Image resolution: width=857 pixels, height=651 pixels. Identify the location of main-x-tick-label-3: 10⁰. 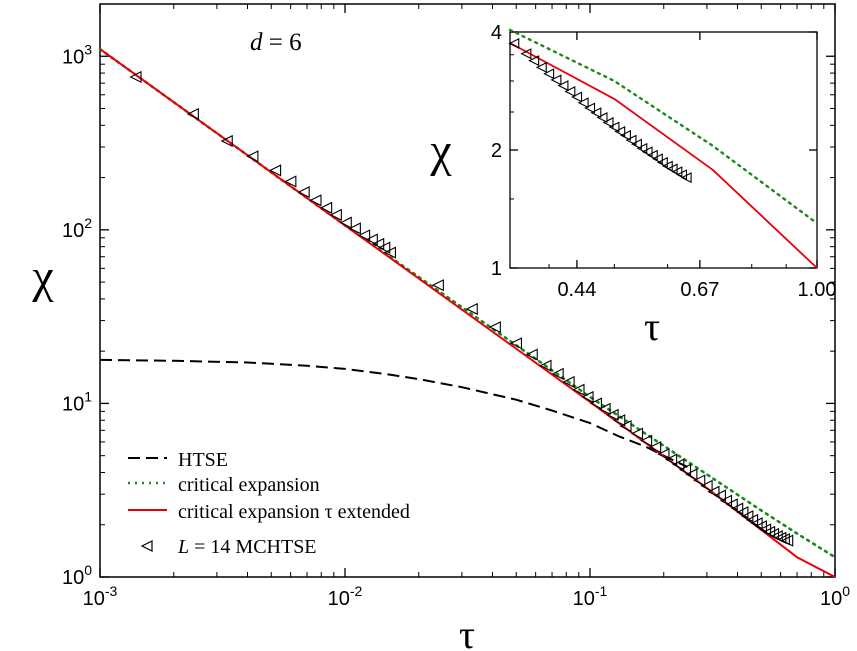
(835, 596).